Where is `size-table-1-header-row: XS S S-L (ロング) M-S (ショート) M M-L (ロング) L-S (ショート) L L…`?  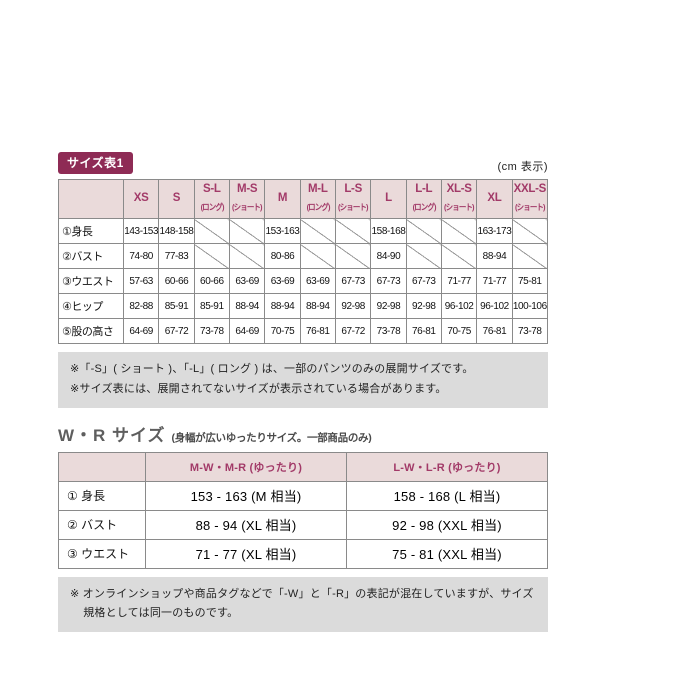 size-table-1-header-row: XS S S-L (ロング) M-S (ショート) M M-L (ロング) L-S (ショート) L L… is located at coordinates (303, 199).